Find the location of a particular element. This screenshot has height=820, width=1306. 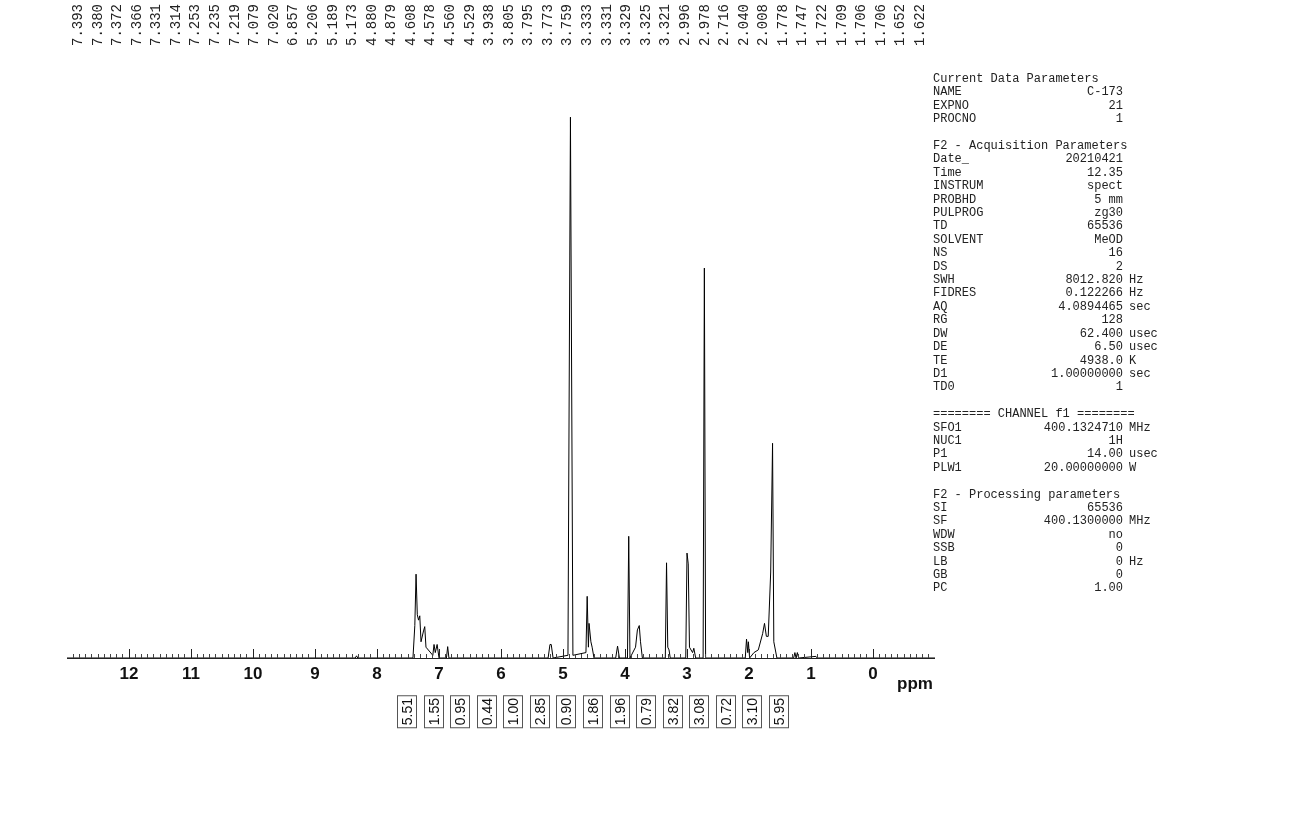

text: 1.00 is located at coordinates (513, 712).